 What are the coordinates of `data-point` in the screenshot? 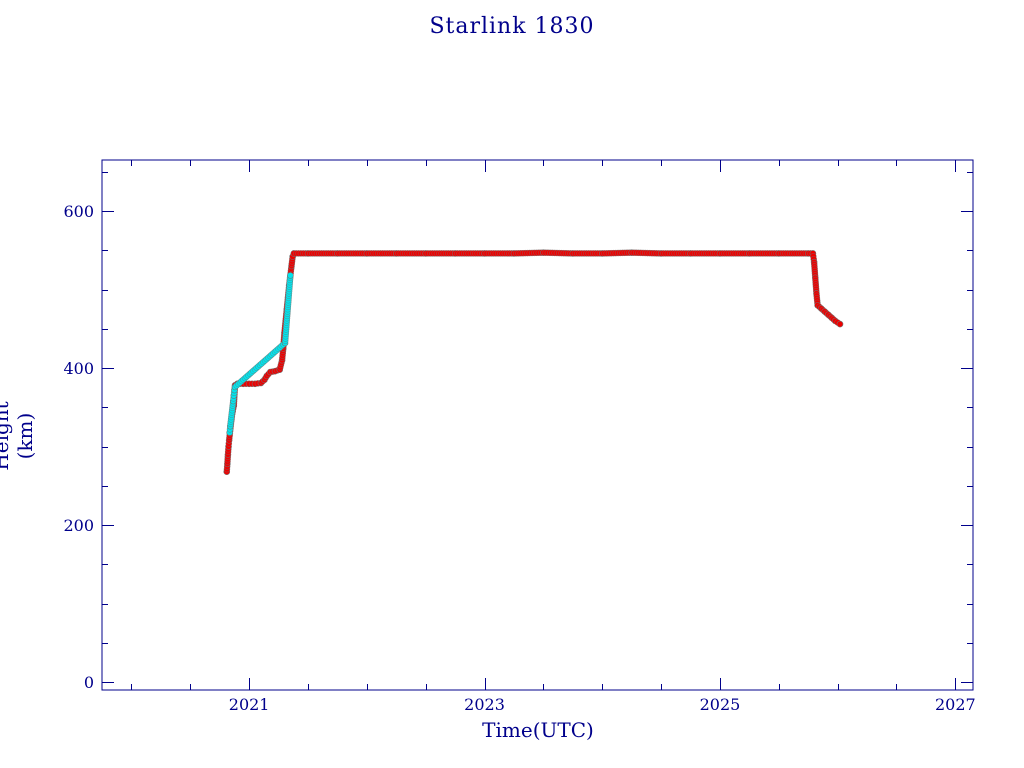 It's located at (840, 324).